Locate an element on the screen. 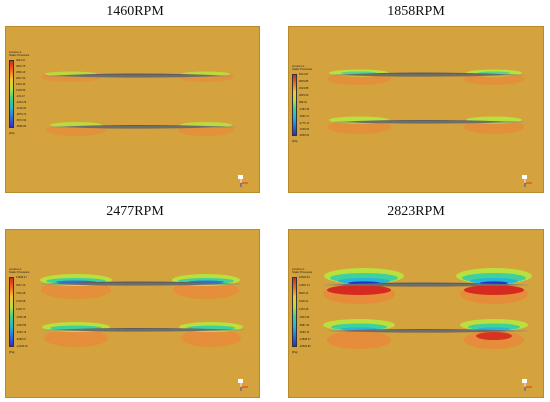  legend-tick: -12096.40 is located at coordinates (22, 346).